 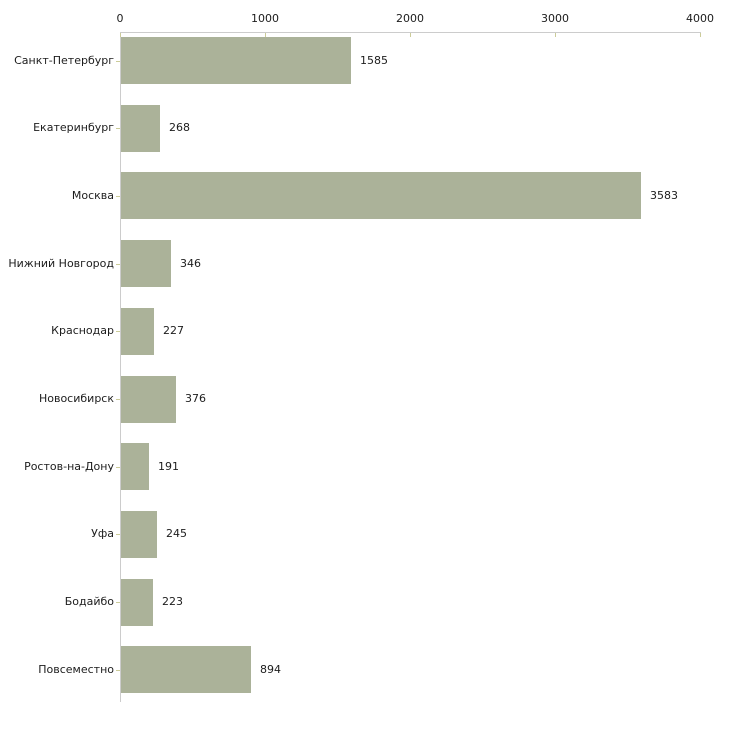 I want to click on value-label: 376, so click(x=195, y=398).